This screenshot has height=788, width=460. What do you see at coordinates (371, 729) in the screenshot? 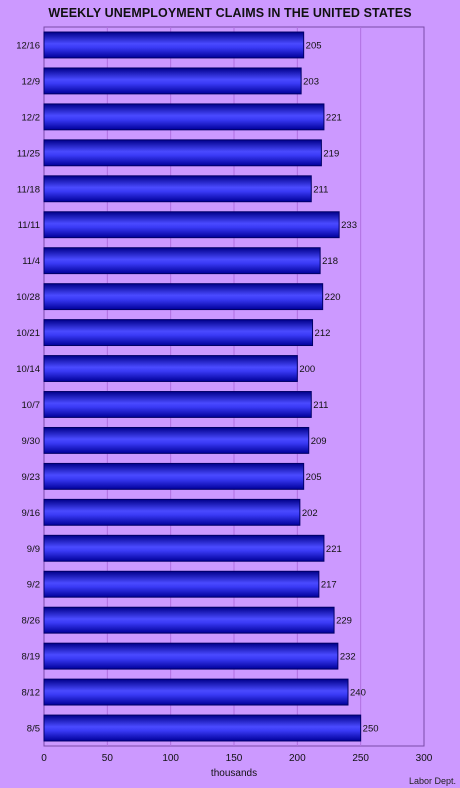
I see `data-label: 250` at bounding box center [371, 729].